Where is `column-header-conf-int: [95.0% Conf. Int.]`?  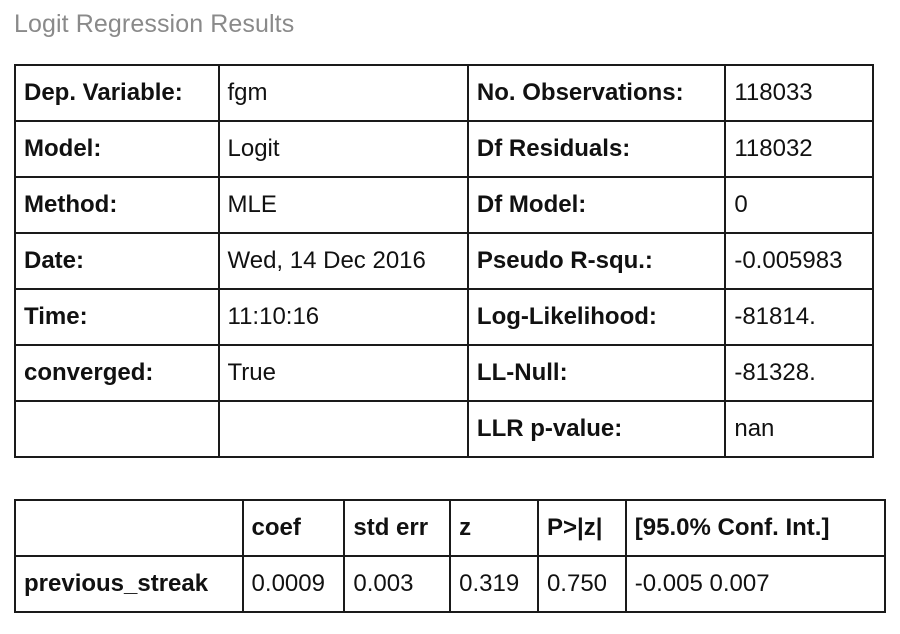
column-header-conf-int: [95.0% Conf. Int.] is located at coordinates (755, 528).